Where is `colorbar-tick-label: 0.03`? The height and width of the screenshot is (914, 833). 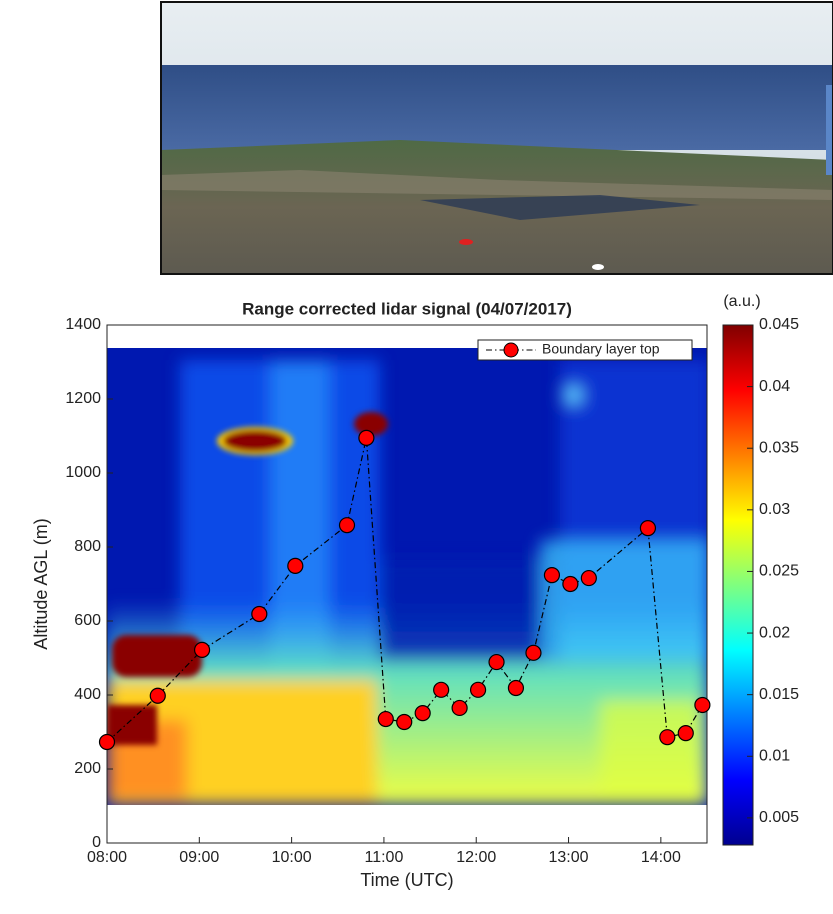 colorbar-tick-label: 0.03 is located at coordinates (774, 509).